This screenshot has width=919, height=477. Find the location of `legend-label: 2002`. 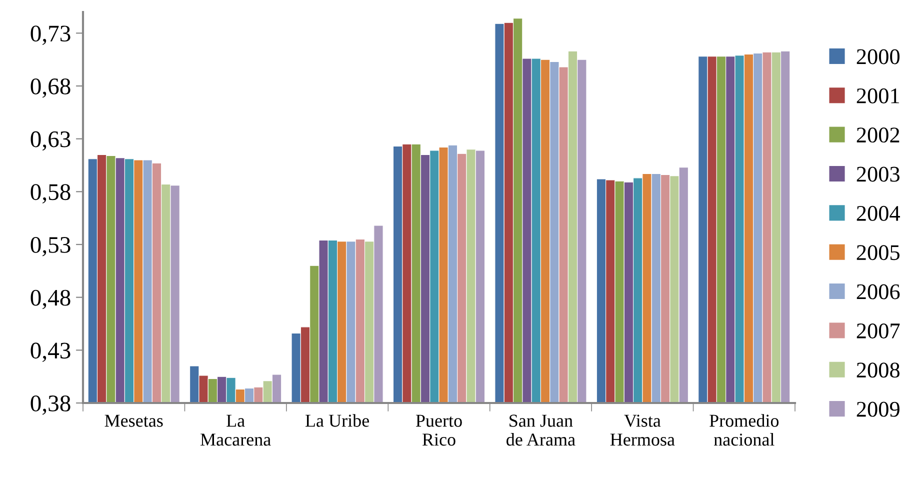

legend-label: 2002 is located at coordinates (878, 135).